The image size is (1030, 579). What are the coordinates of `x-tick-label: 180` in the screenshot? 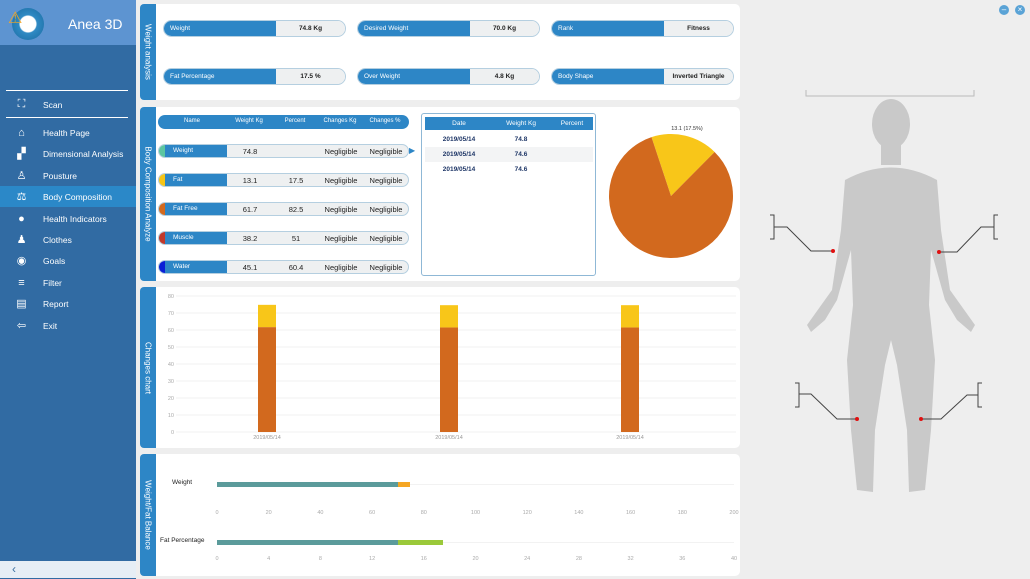 It's located at (682, 513).